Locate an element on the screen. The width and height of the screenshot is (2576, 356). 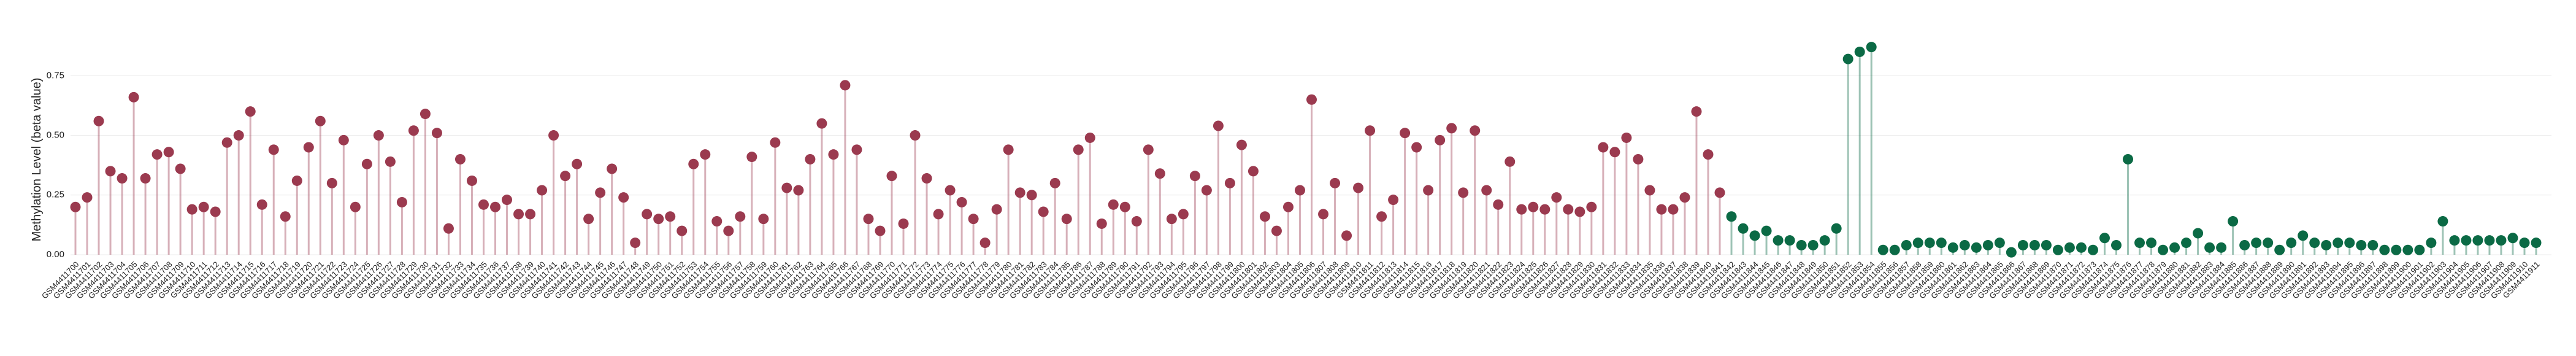
y-tick-label: 0.75 is located at coordinates (55, 75).